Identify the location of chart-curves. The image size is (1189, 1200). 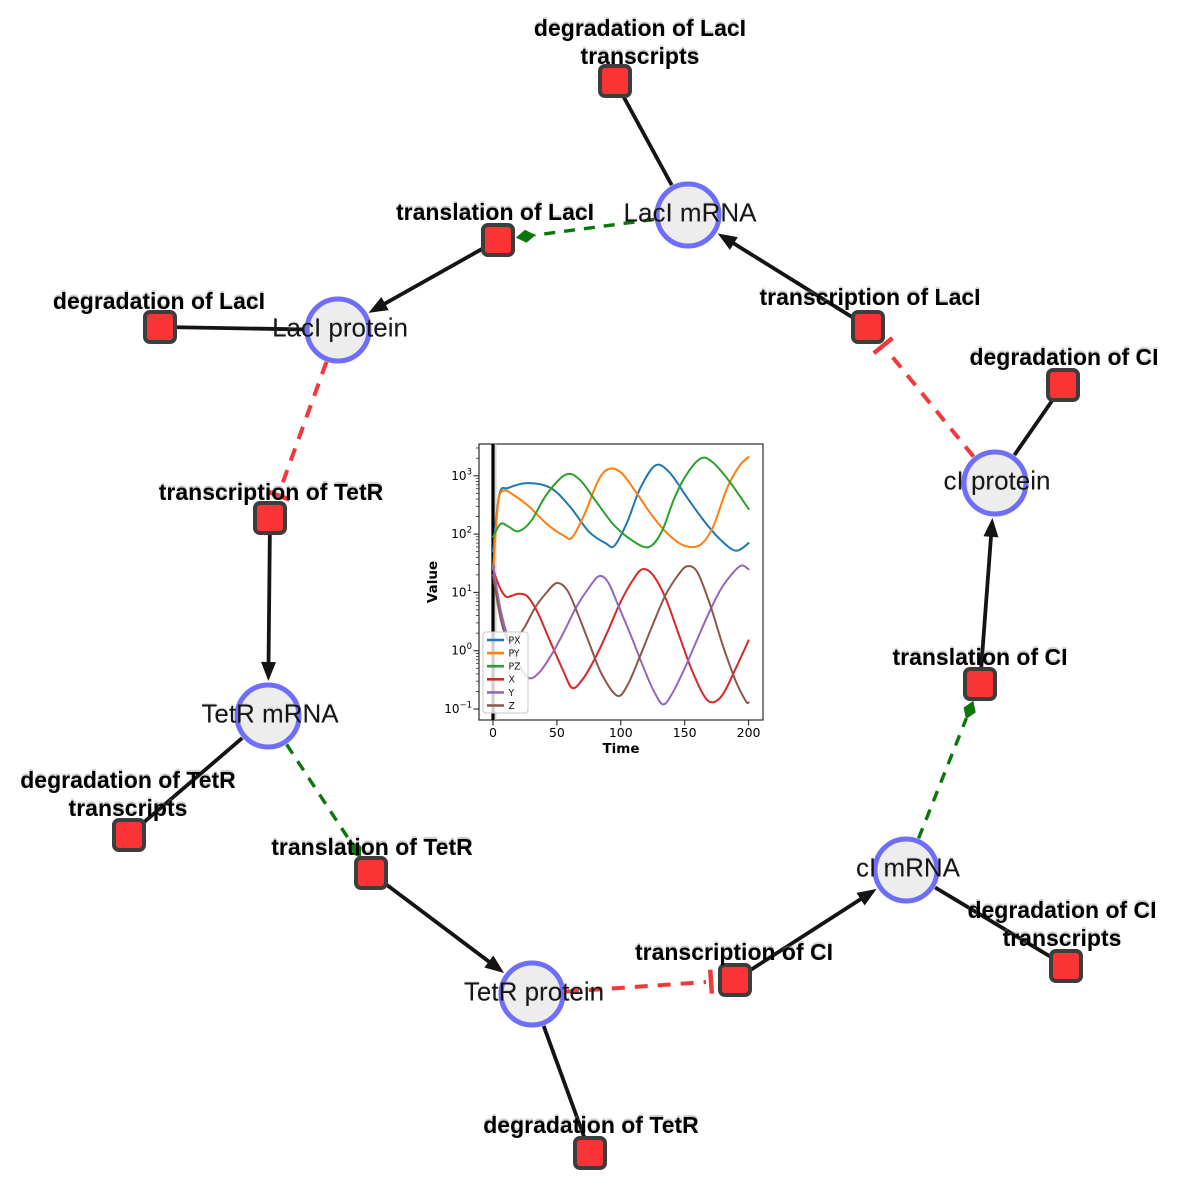
(620, 582).